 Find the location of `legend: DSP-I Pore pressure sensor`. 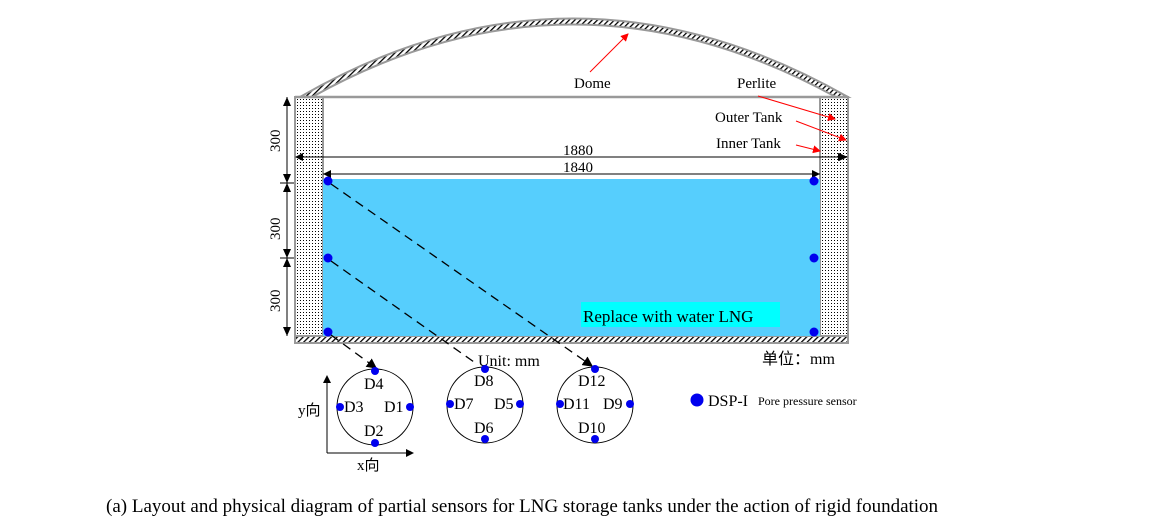

legend: DSP-I Pore pressure sensor is located at coordinates (773, 401).